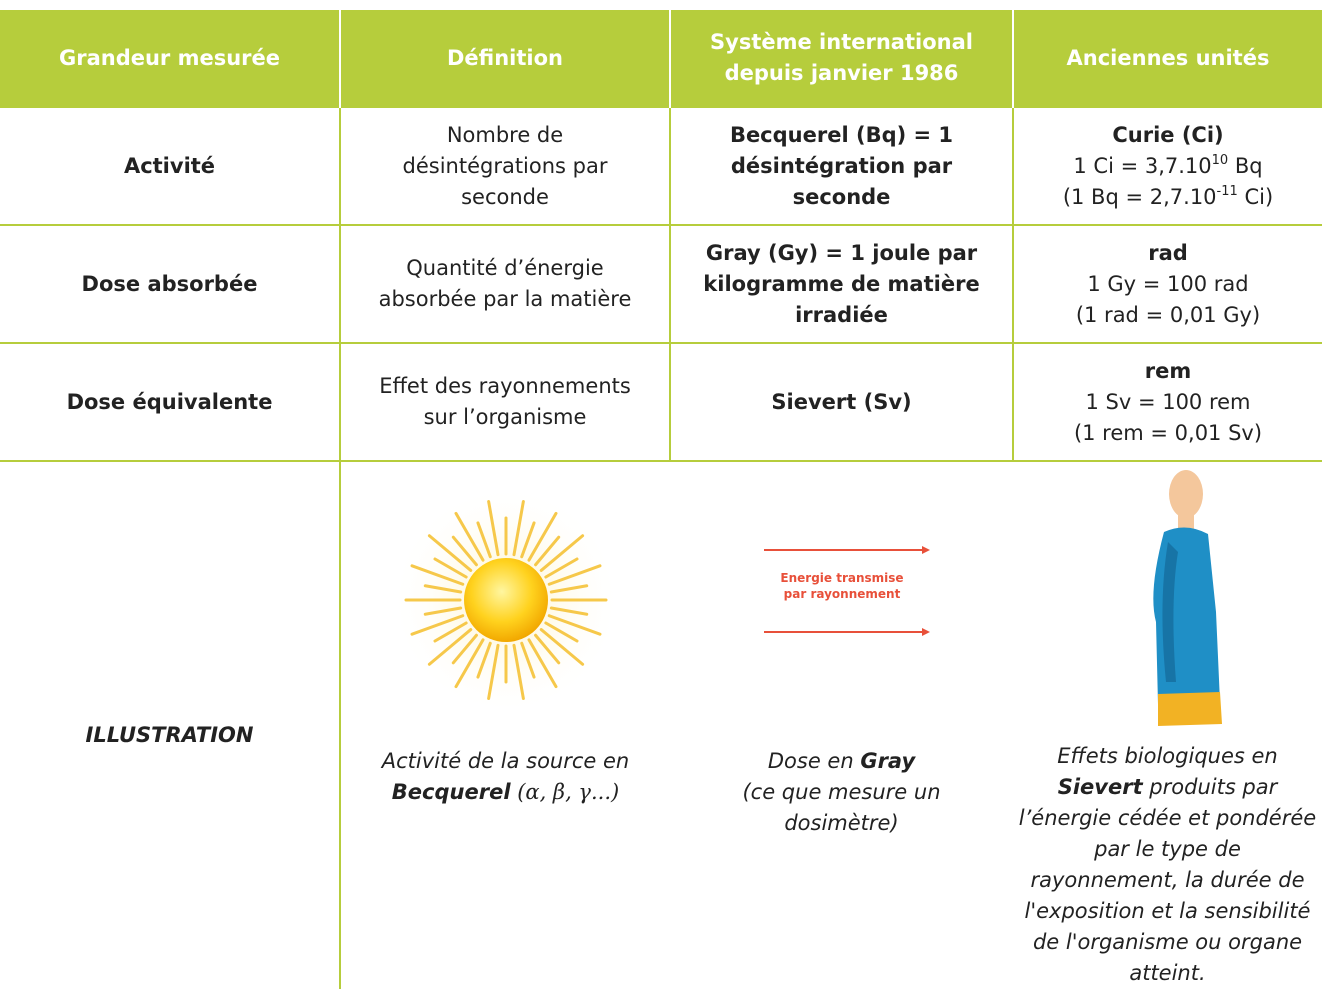 Image resolution: width=1322 pixels, height=989 pixels. Describe the element at coordinates (1220, 160) in the screenshot. I see `exponent: 10` at that location.